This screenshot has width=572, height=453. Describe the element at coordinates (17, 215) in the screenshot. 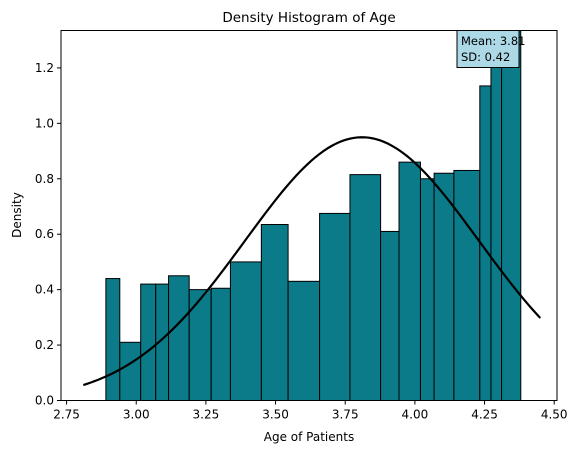

I see `y-axis-label: Density` at that location.